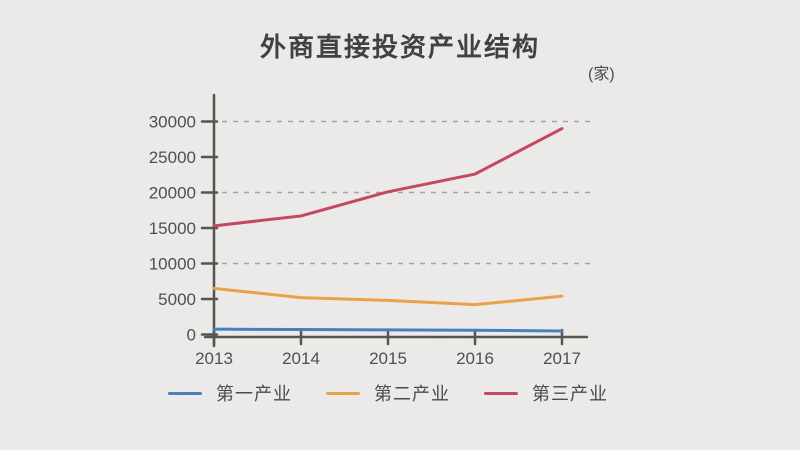 The width and height of the screenshot is (800, 450). What do you see at coordinates (254, 394) in the screenshot?
I see `legend-label-primary: 第一产业` at bounding box center [254, 394].